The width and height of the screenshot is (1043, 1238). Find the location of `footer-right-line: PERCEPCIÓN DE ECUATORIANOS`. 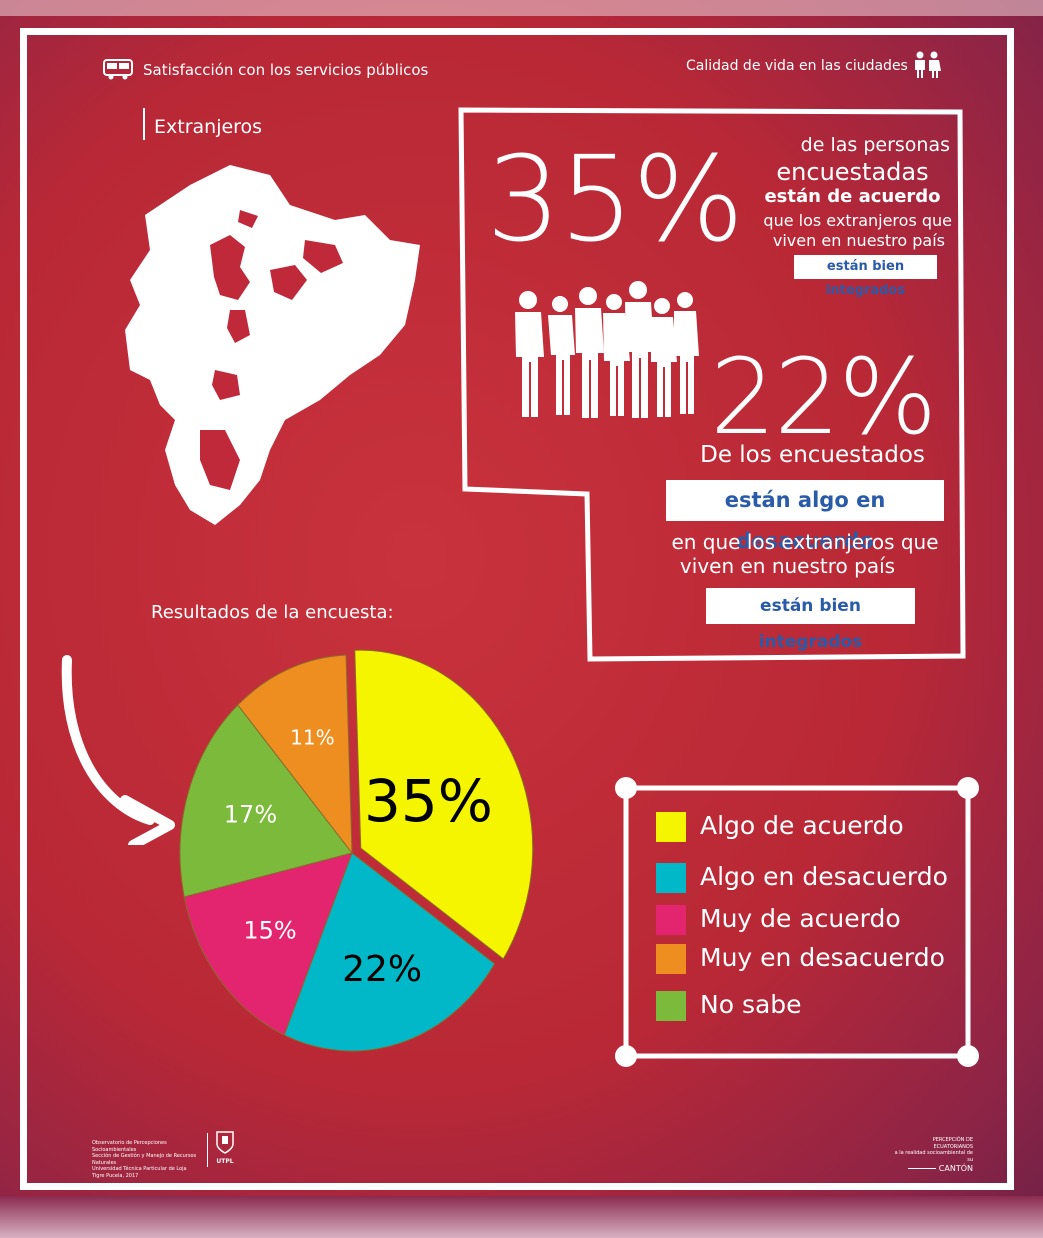

footer-right-line: PERCEPCIÓN DE ECUATORIANOS is located at coordinates (952, 1143).